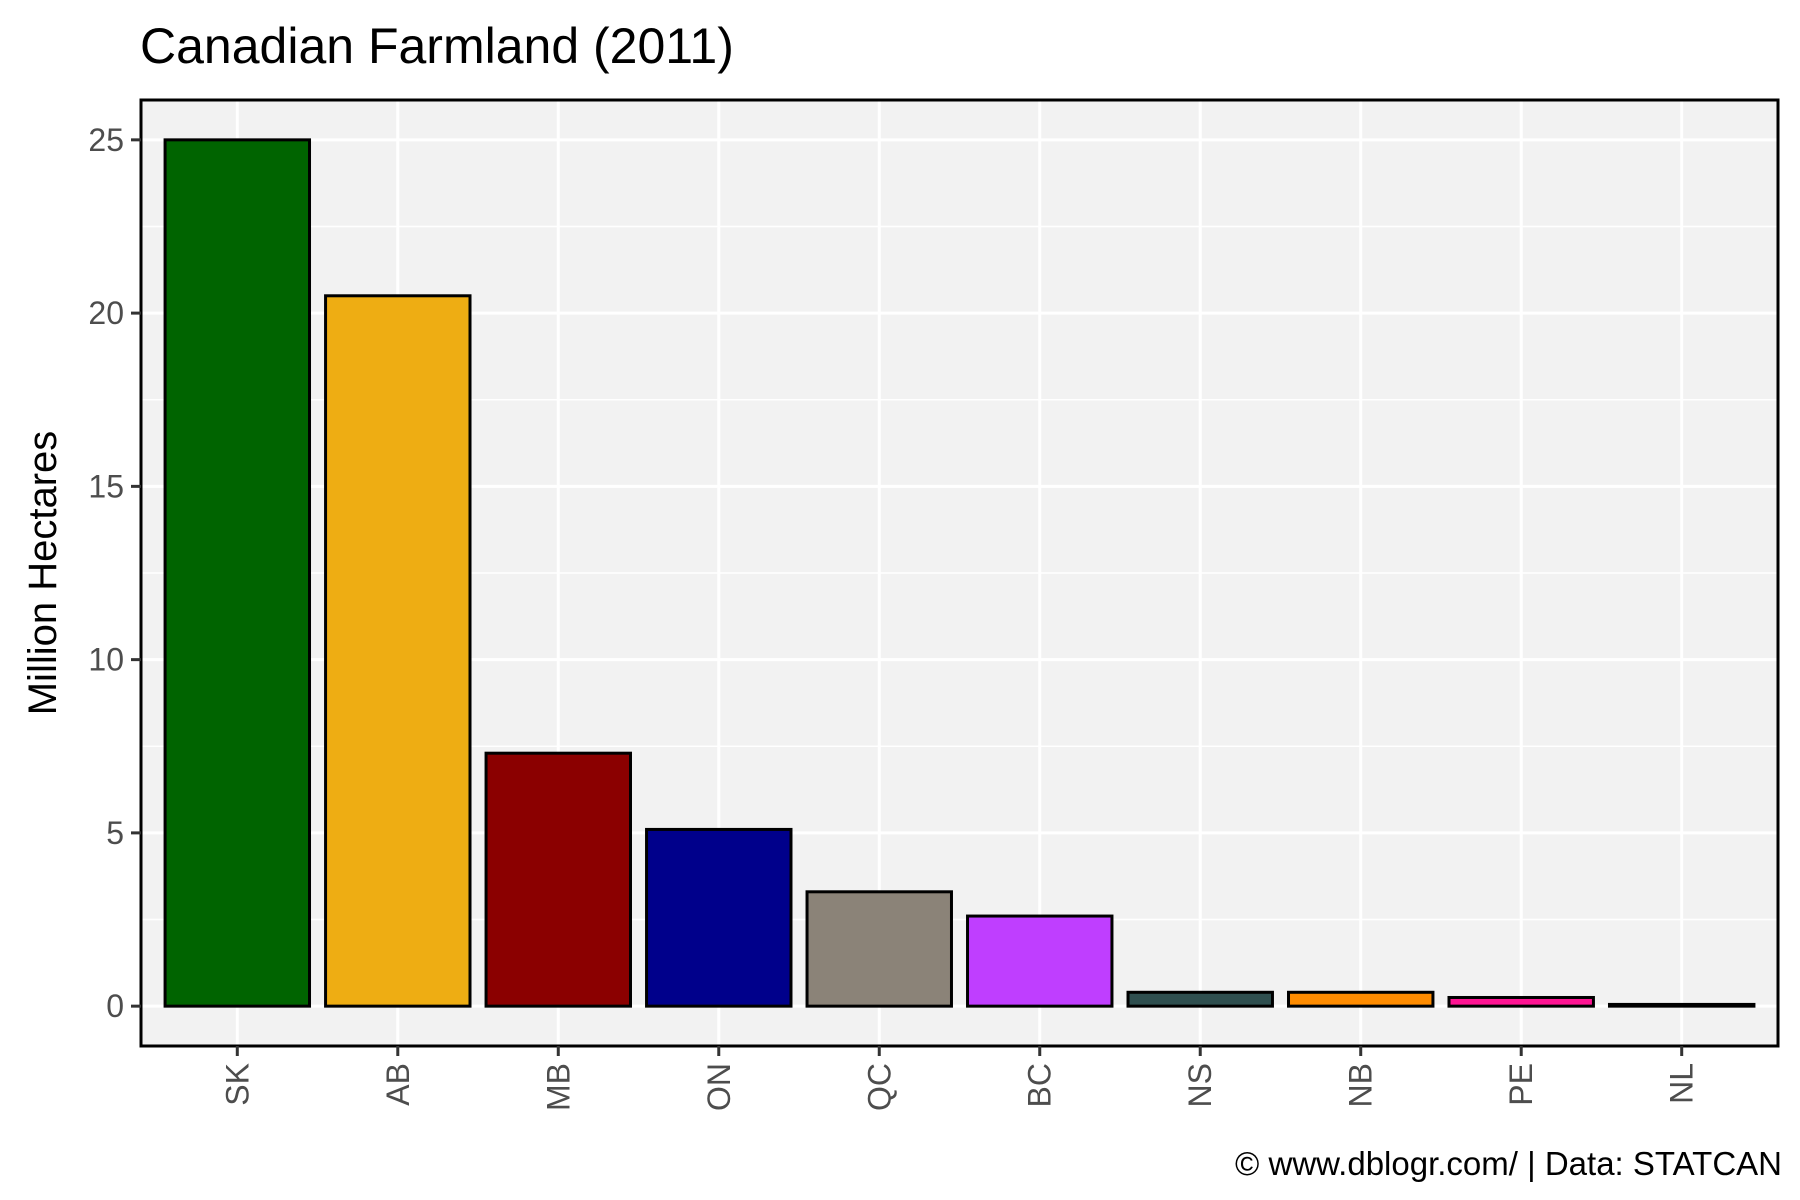  I want to click on x-axis: SK AB MB ON QC BC NS NB PE NL, so click(959, 1078).